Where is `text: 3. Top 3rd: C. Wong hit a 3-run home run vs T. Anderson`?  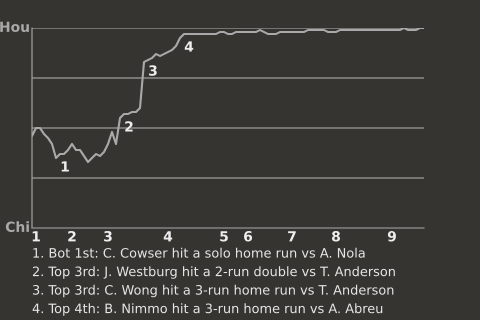
text: 3. Top 3rd: C. Wong hit a 3-run home run vs T. Anderson is located at coordinates (213, 291).